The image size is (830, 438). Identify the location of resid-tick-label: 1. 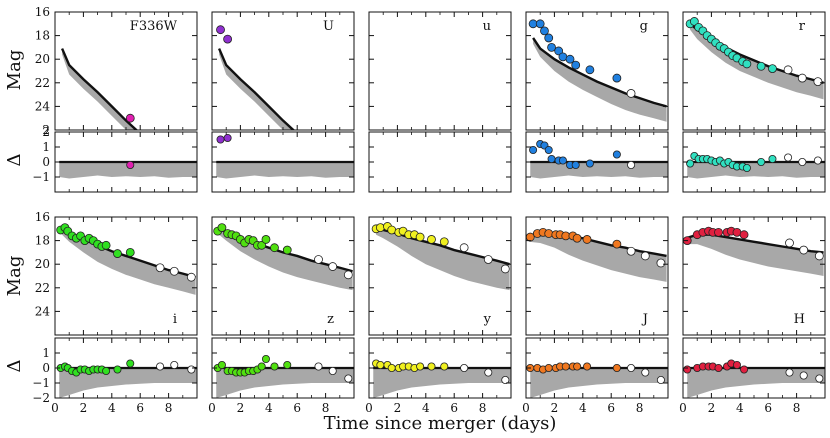
(46, 147).